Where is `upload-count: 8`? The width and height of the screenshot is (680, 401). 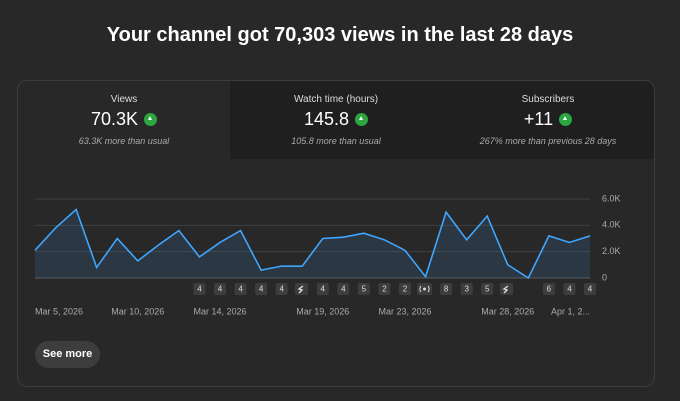
upload-count: 8 is located at coordinates (446, 289).